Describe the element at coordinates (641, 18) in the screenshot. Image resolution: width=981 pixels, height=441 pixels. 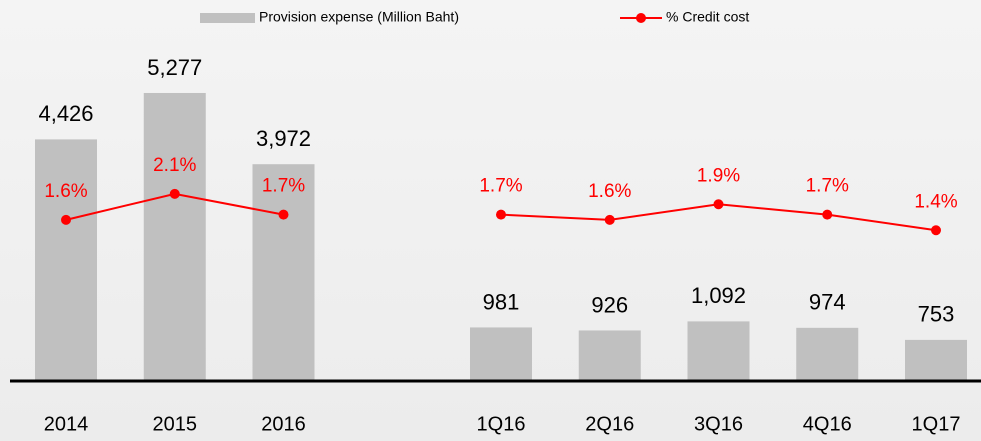
I see `legend-marker` at that location.